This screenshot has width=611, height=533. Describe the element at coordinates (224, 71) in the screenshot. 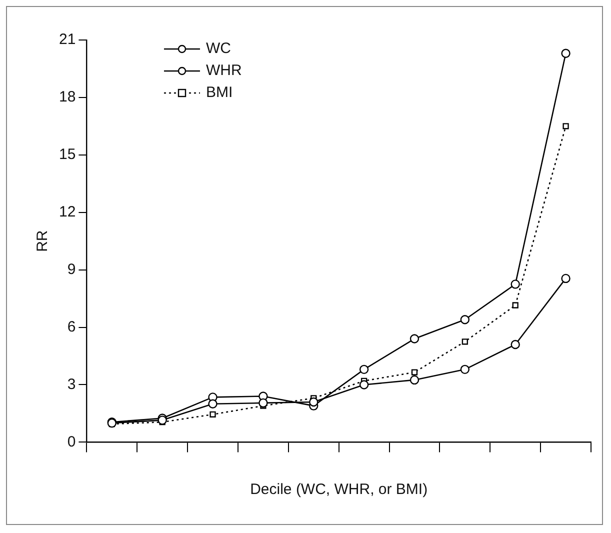

I see `legend-label: WHR` at that location.